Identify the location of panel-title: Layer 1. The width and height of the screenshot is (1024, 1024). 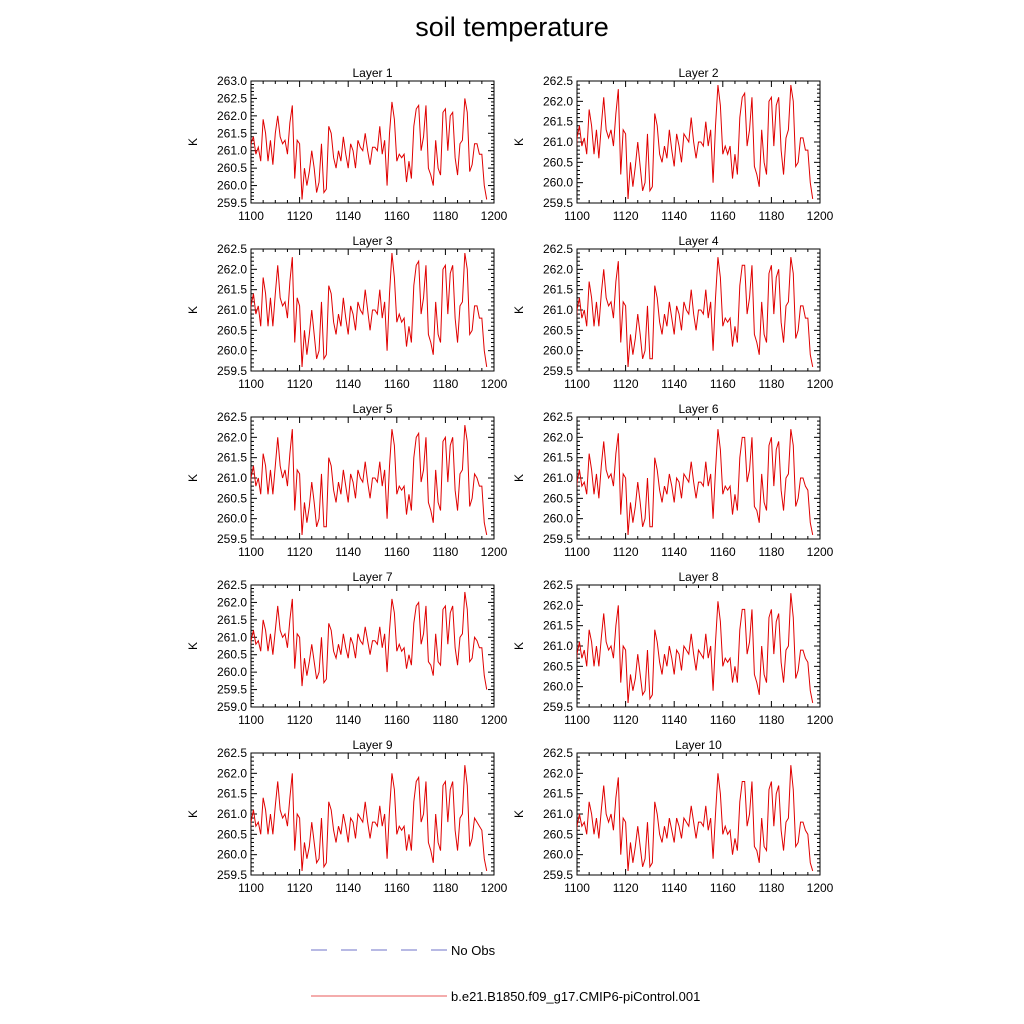
(372, 73).